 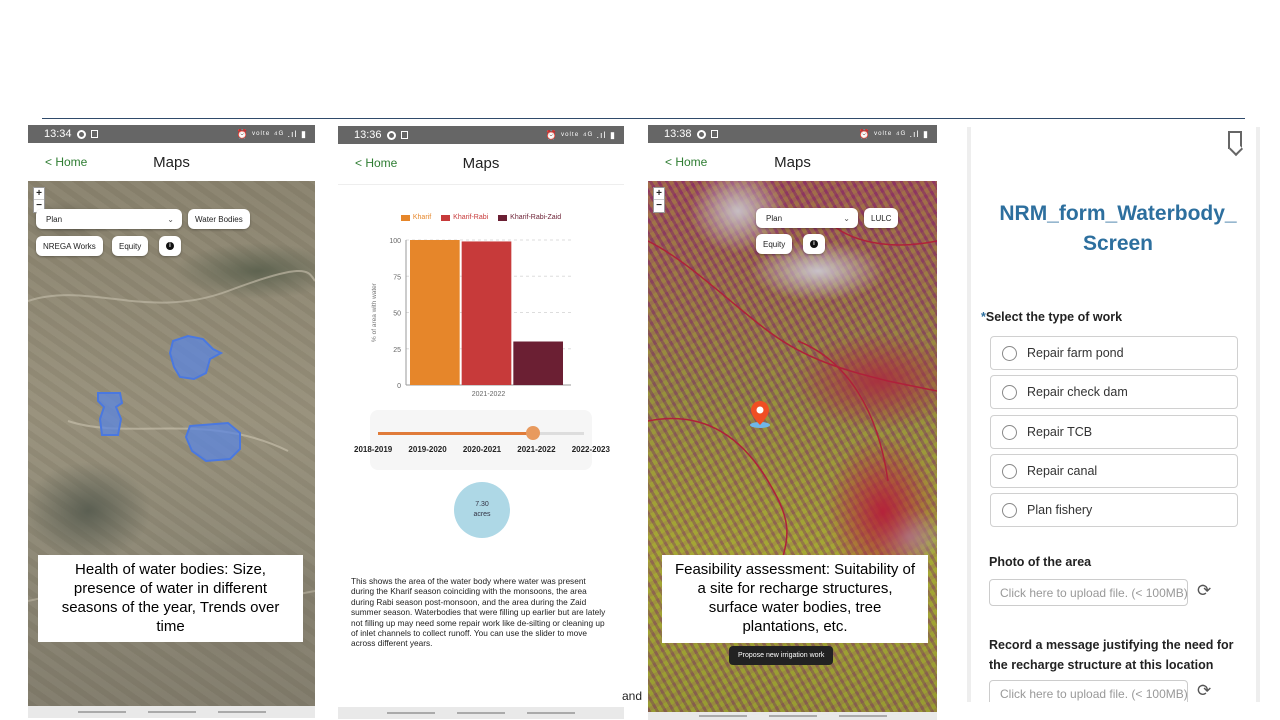 I want to click on question-type-of-work: *Select the type of work, so click(x=1051, y=317).